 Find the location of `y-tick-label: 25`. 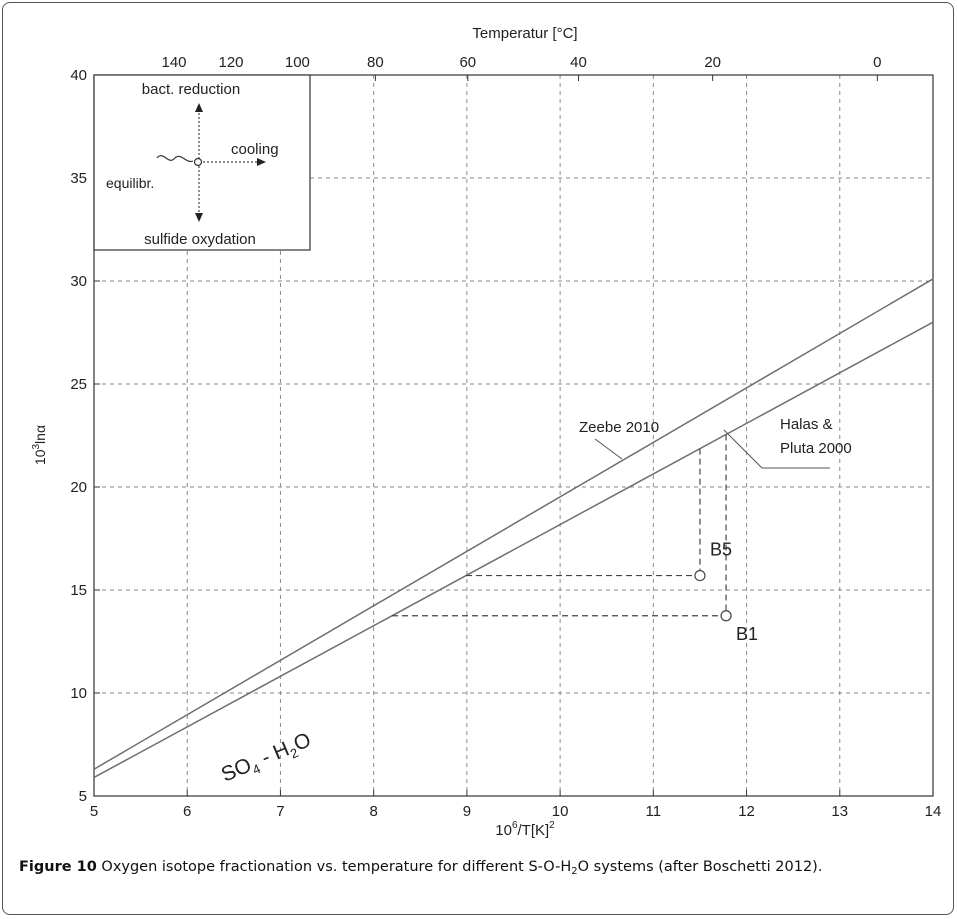

y-tick-label: 25 is located at coordinates (78, 384).